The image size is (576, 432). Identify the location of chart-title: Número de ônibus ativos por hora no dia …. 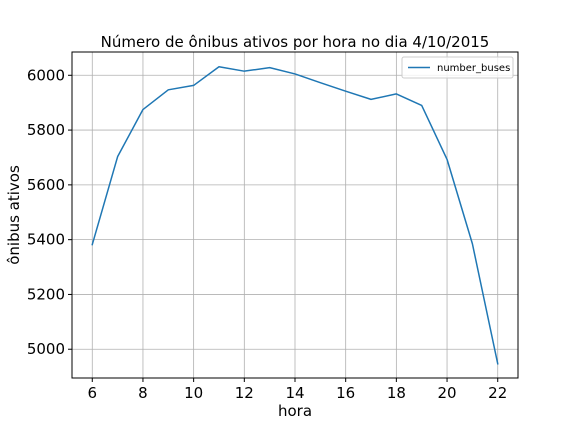
(295, 42).